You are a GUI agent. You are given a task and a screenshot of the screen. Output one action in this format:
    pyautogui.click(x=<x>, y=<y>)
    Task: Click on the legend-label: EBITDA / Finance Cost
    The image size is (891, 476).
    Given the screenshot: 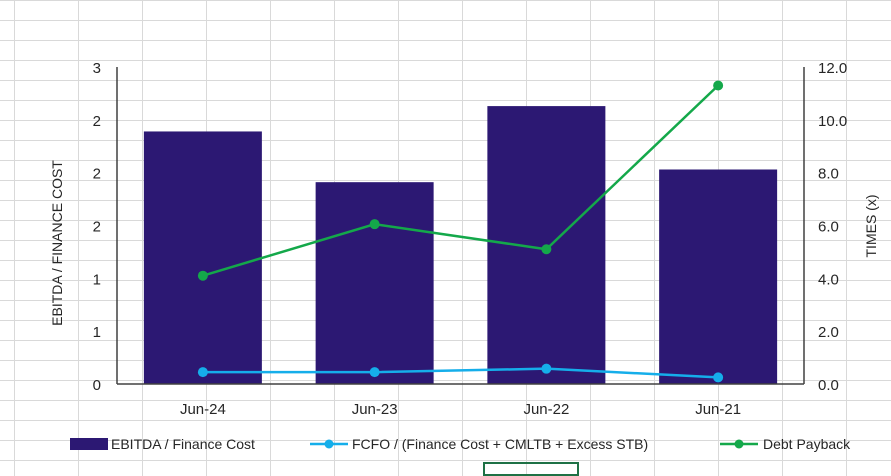 What is the action you would take?
    pyautogui.click(x=183, y=444)
    